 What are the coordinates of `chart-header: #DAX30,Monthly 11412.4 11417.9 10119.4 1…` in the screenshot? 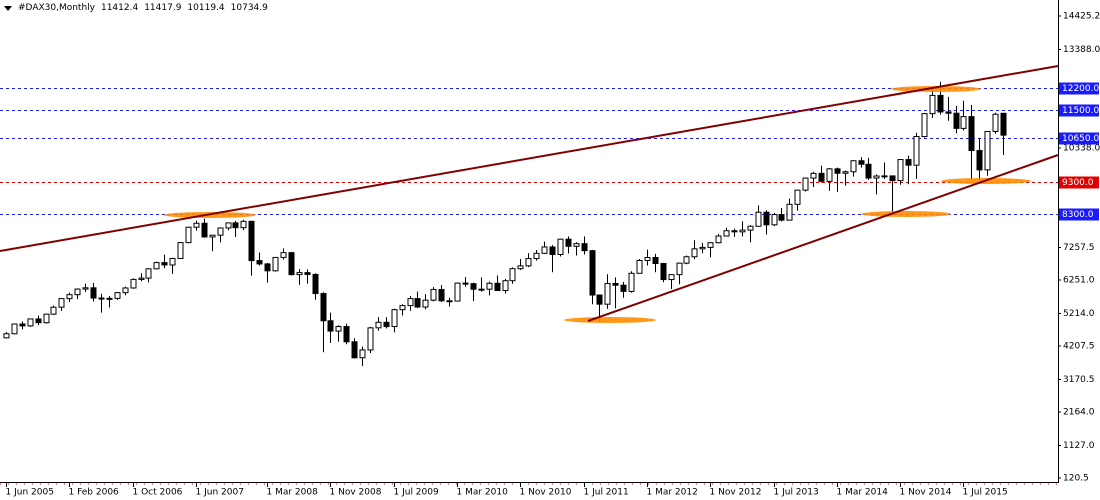 It's located at (136, 8).